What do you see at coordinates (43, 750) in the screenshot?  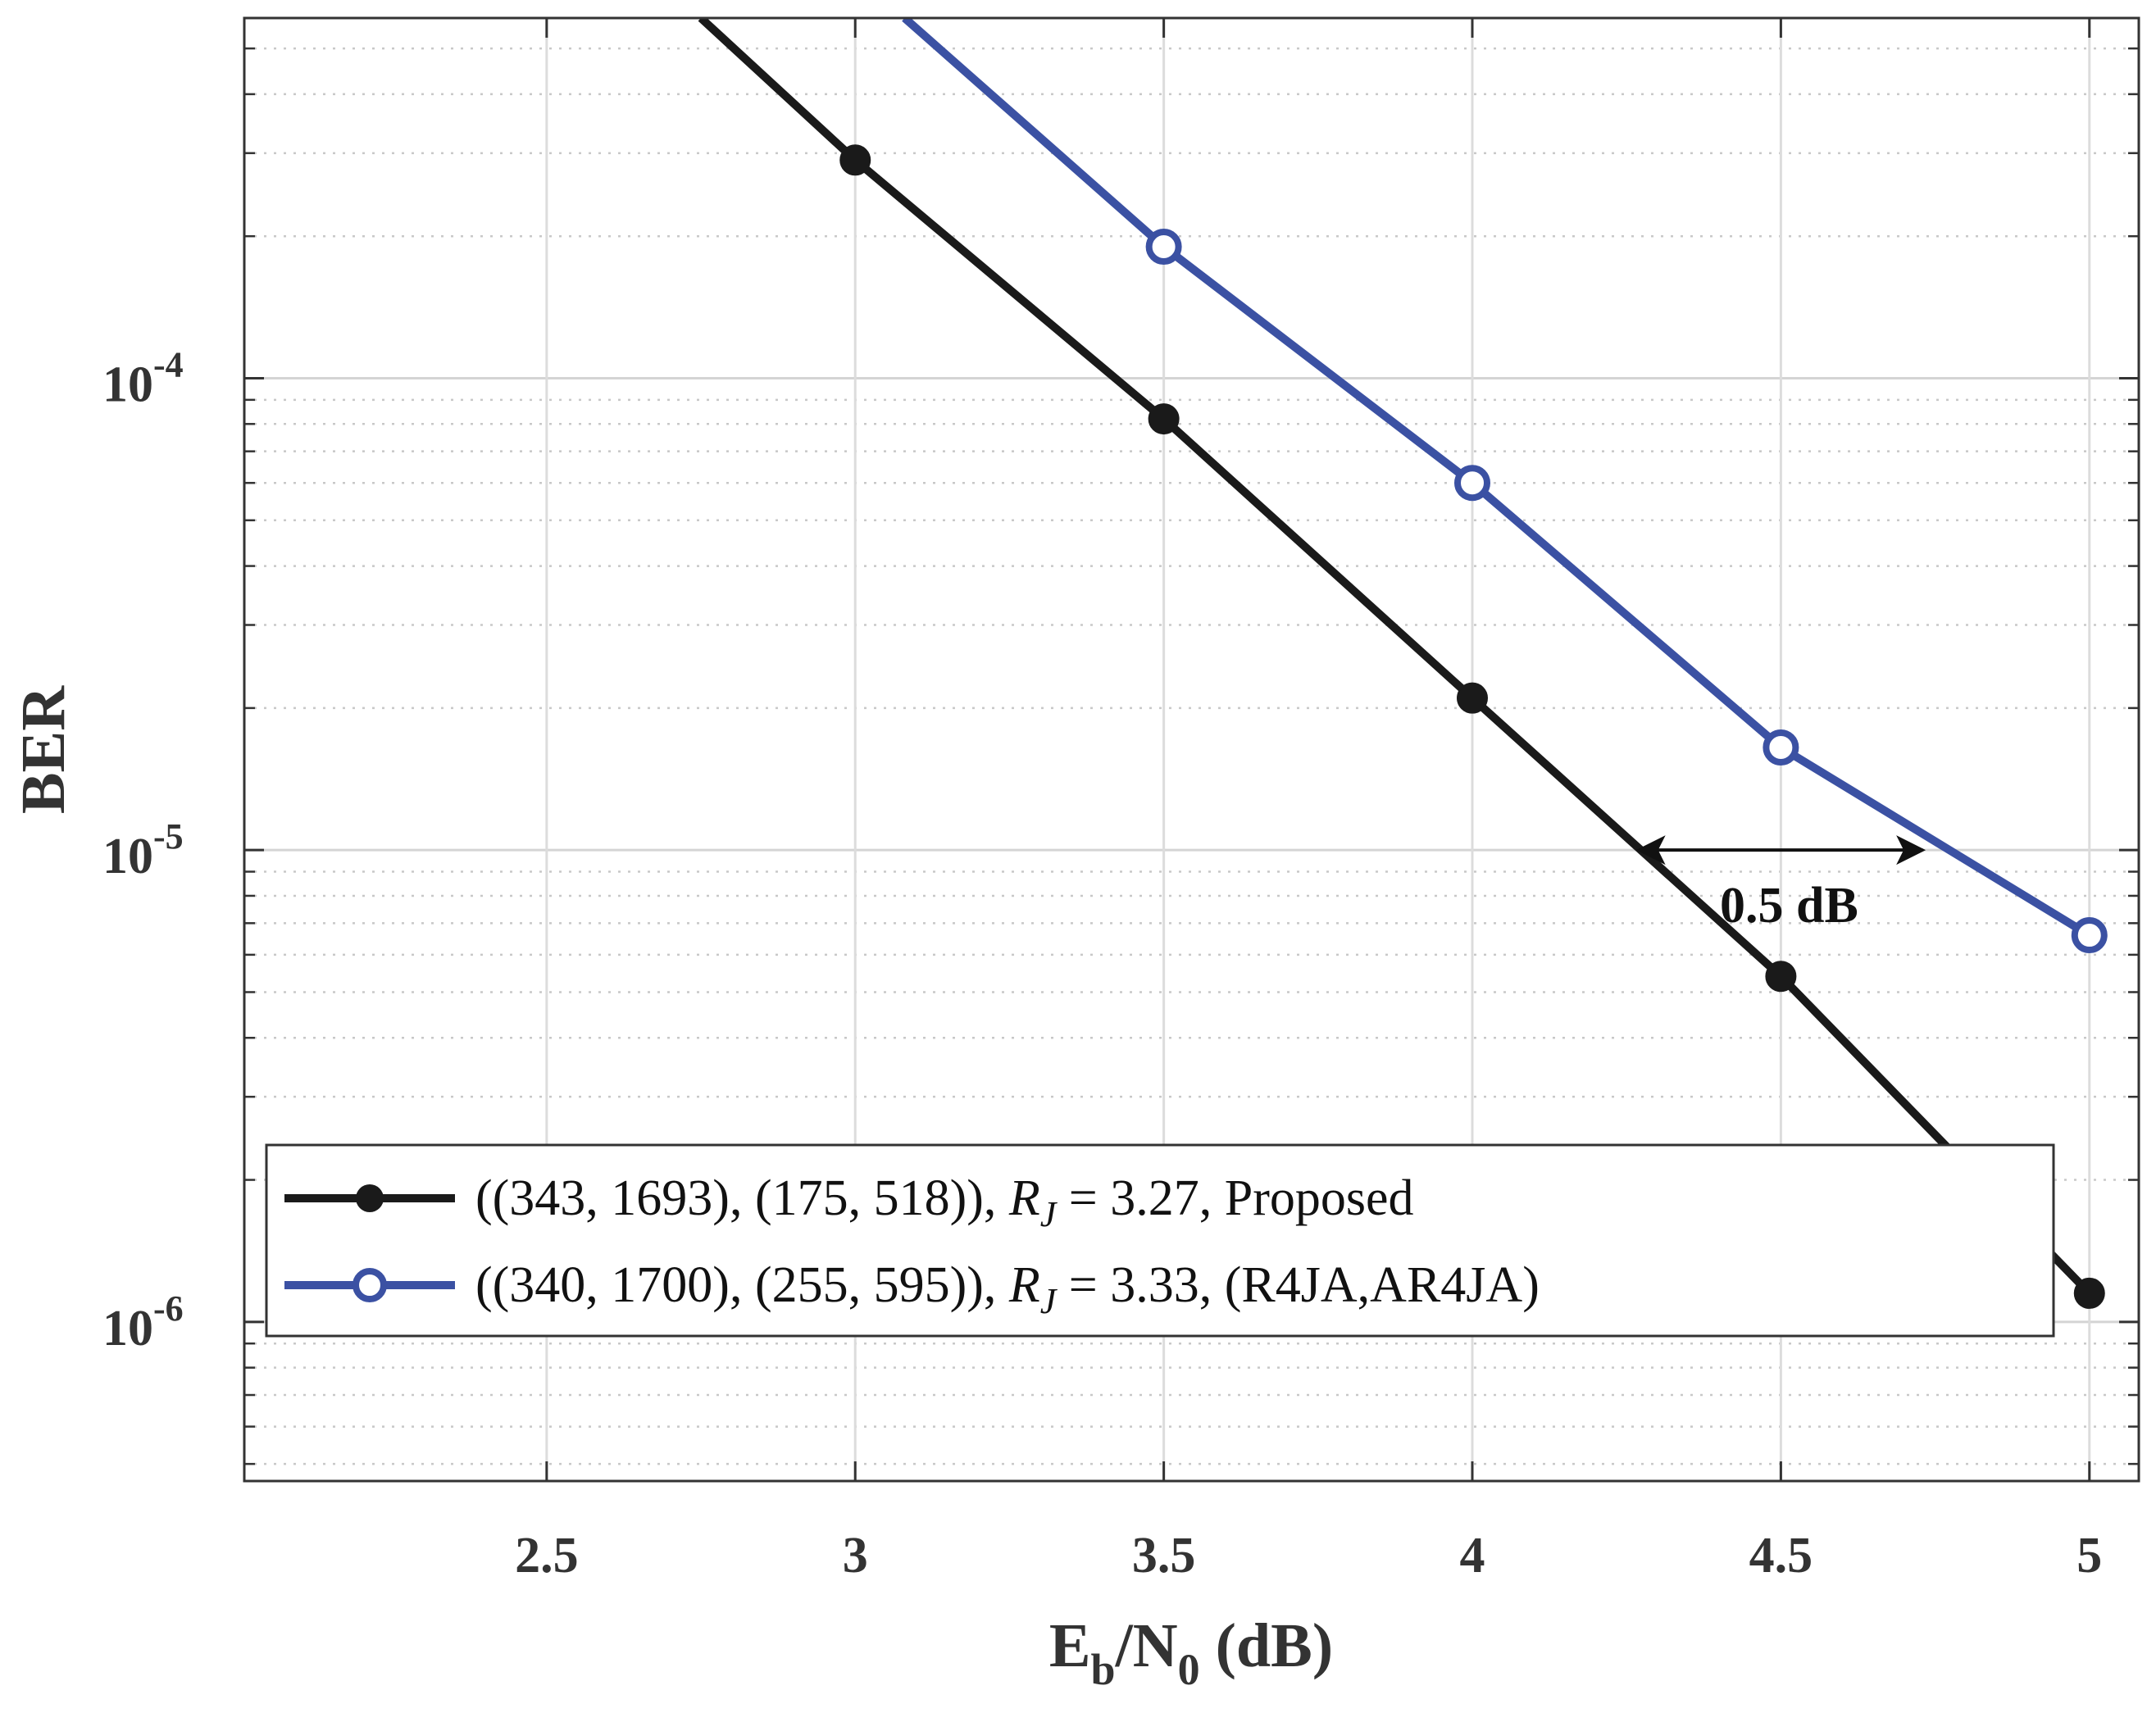 I see `y-axis-title: BER` at bounding box center [43, 750].